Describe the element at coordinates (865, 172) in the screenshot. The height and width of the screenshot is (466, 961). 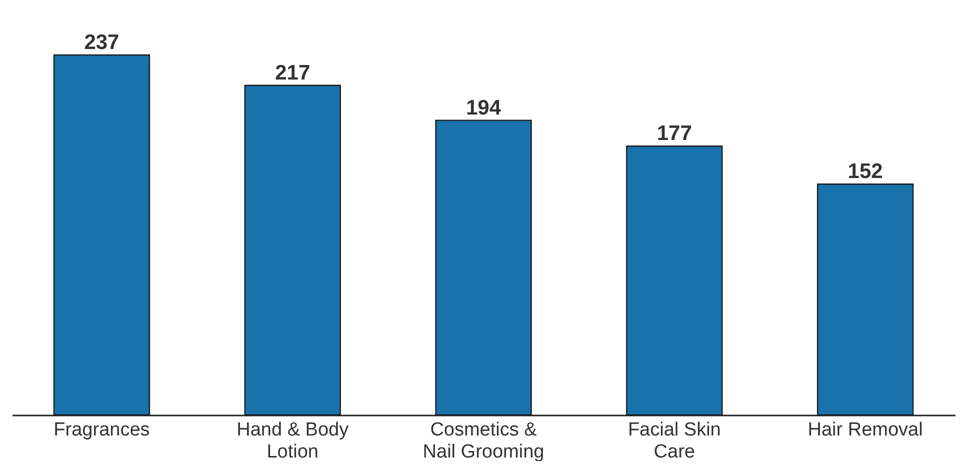
I see `data-label: 152` at that location.